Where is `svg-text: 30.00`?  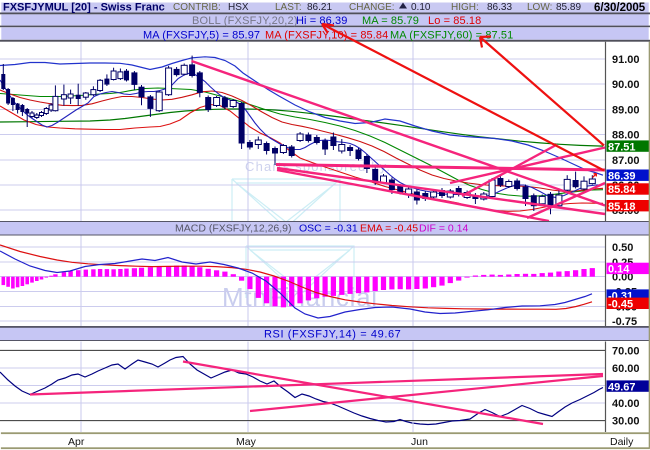
svg-text: 30.00 is located at coordinates (626, 422).